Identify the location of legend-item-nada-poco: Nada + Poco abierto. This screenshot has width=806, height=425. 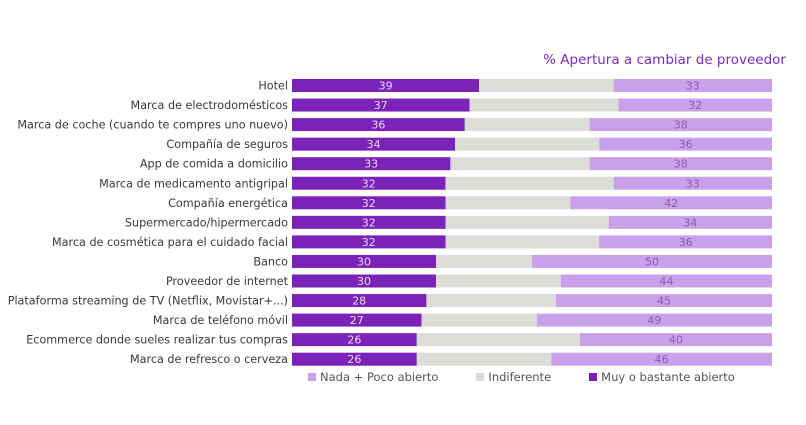
(373, 377).